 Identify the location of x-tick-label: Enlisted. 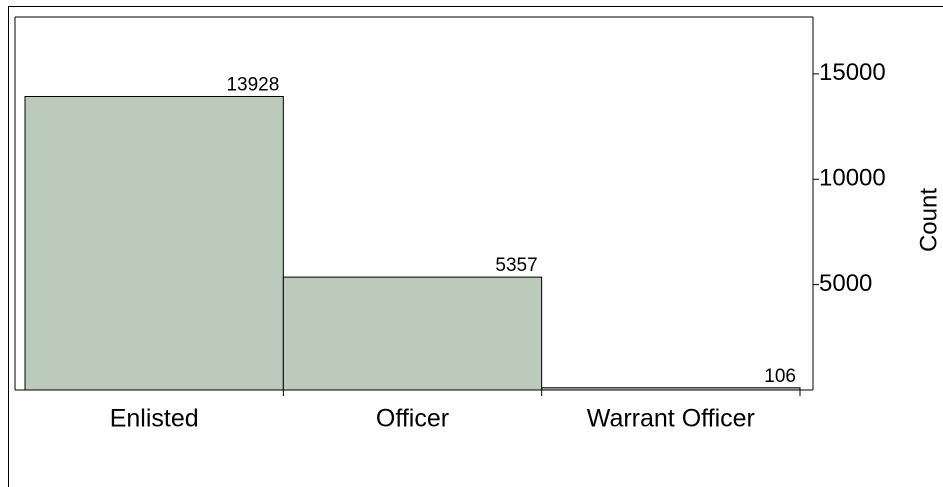
(154, 419).